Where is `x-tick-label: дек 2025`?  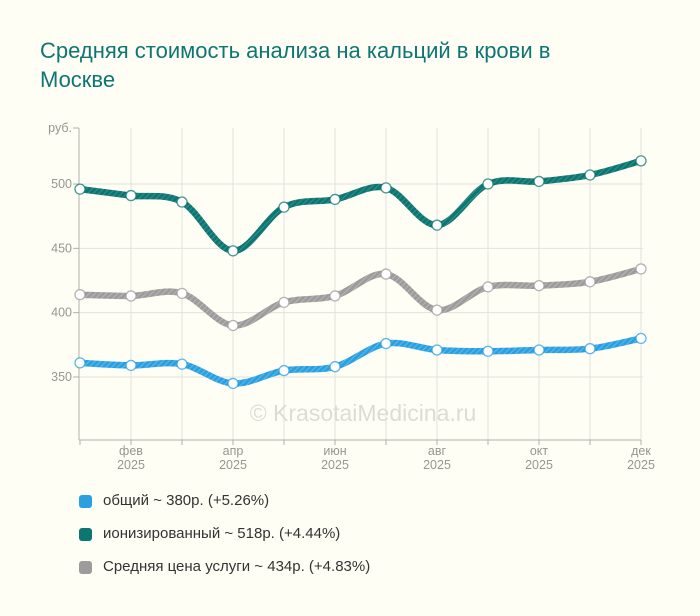 x-tick-label: дек 2025 is located at coordinates (641, 458).